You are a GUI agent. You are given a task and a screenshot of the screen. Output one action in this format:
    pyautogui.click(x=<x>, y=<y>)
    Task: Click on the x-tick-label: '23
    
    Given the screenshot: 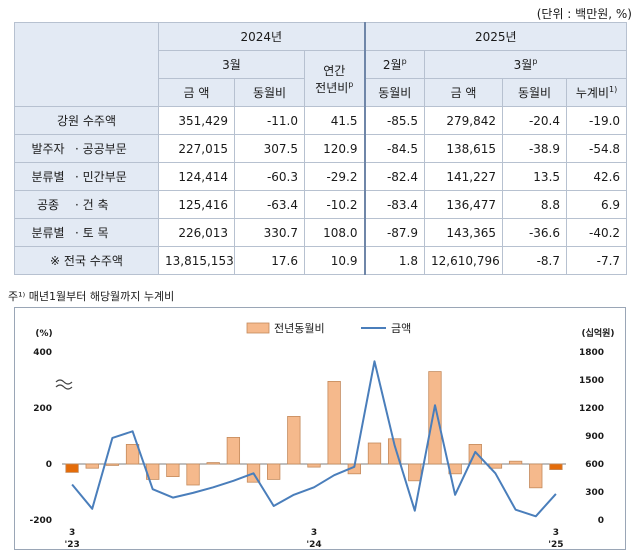 What is the action you would take?
    pyautogui.click(x=71, y=545)
    